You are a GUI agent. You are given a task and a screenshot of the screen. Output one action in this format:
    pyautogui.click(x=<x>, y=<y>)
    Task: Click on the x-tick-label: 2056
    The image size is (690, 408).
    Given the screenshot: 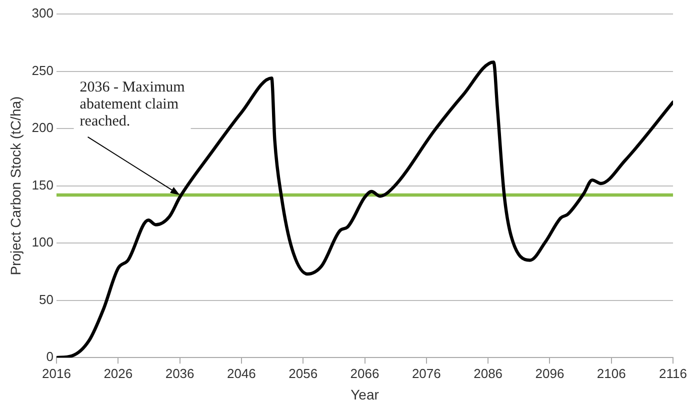 What is the action you would take?
    pyautogui.click(x=303, y=373)
    